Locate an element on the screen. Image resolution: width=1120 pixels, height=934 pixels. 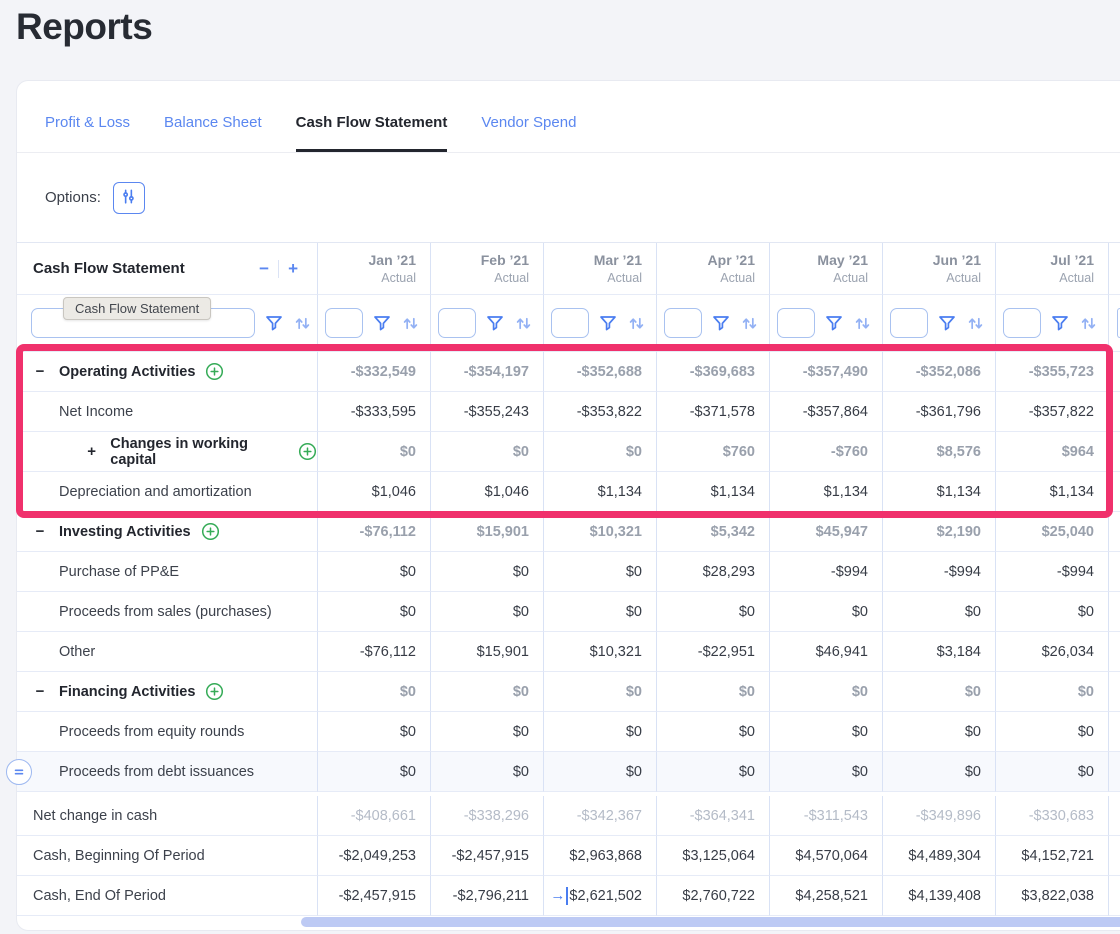
value-cell: -$76,112 is located at coordinates (373, 532).